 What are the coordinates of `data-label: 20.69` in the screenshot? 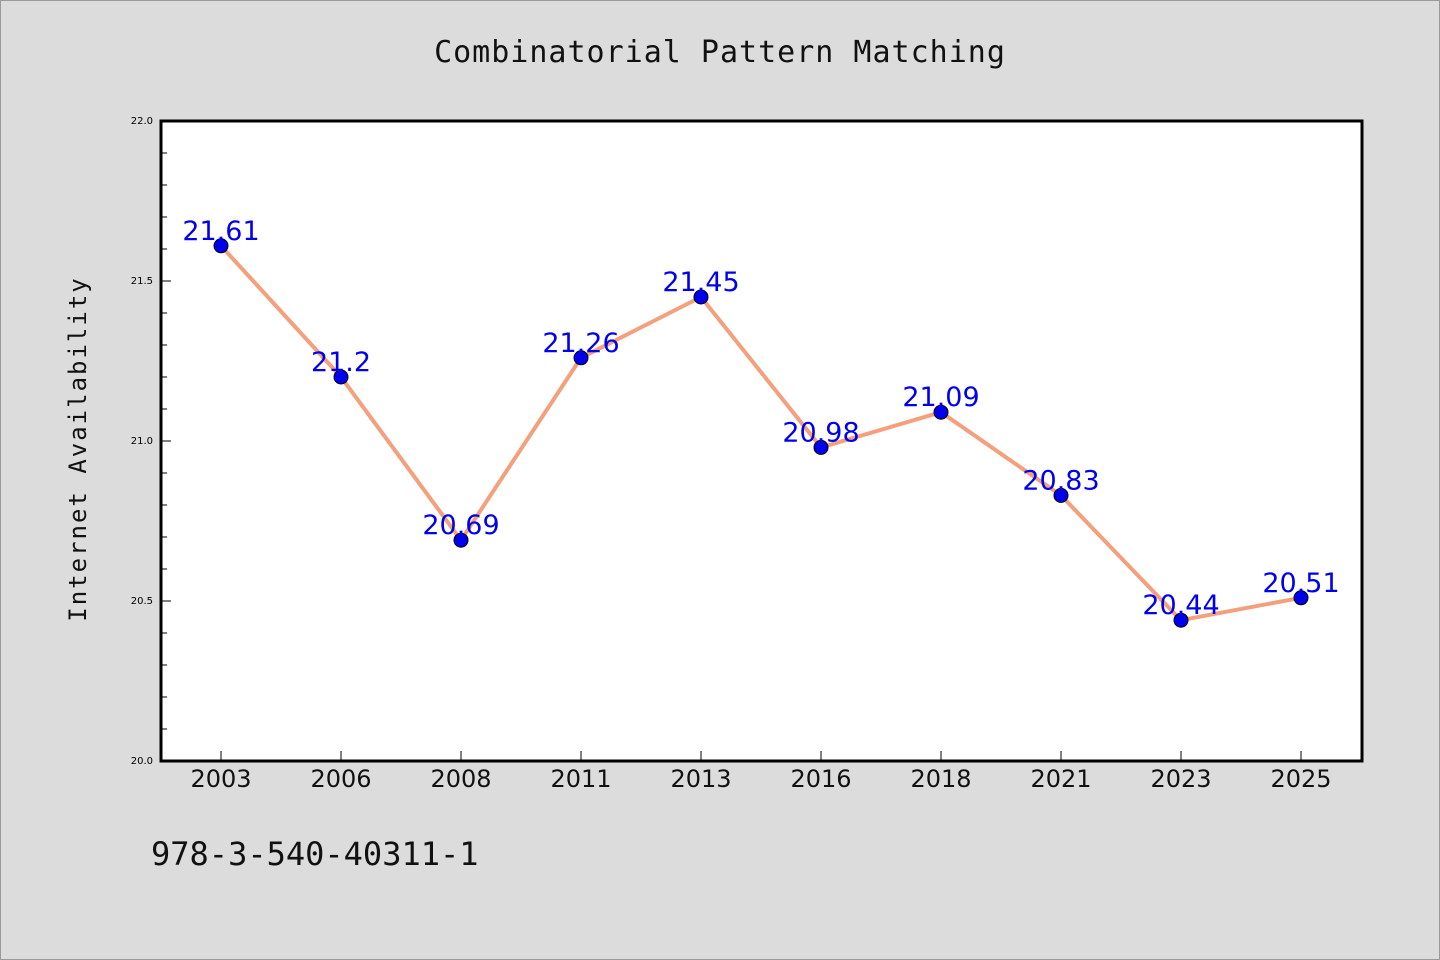 It's located at (460, 525).